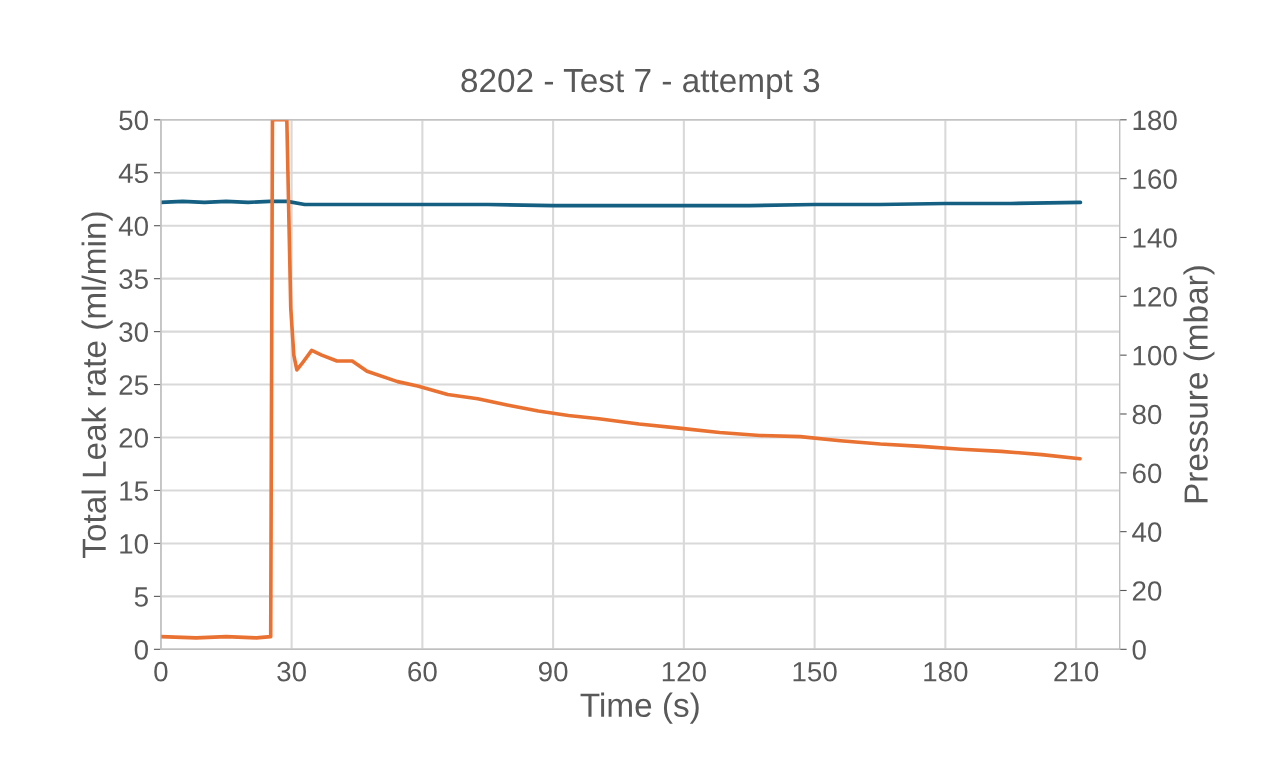 The image size is (1287, 773). What do you see at coordinates (1155, 238) in the screenshot?
I see `y2-tick-label: 140` at bounding box center [1155, 238].